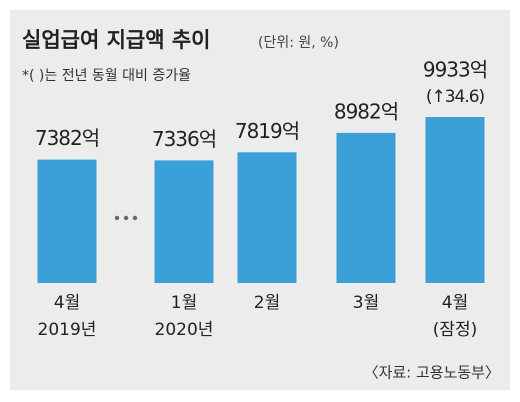  I want to click on value-label: 8982억, so click(366, 111).